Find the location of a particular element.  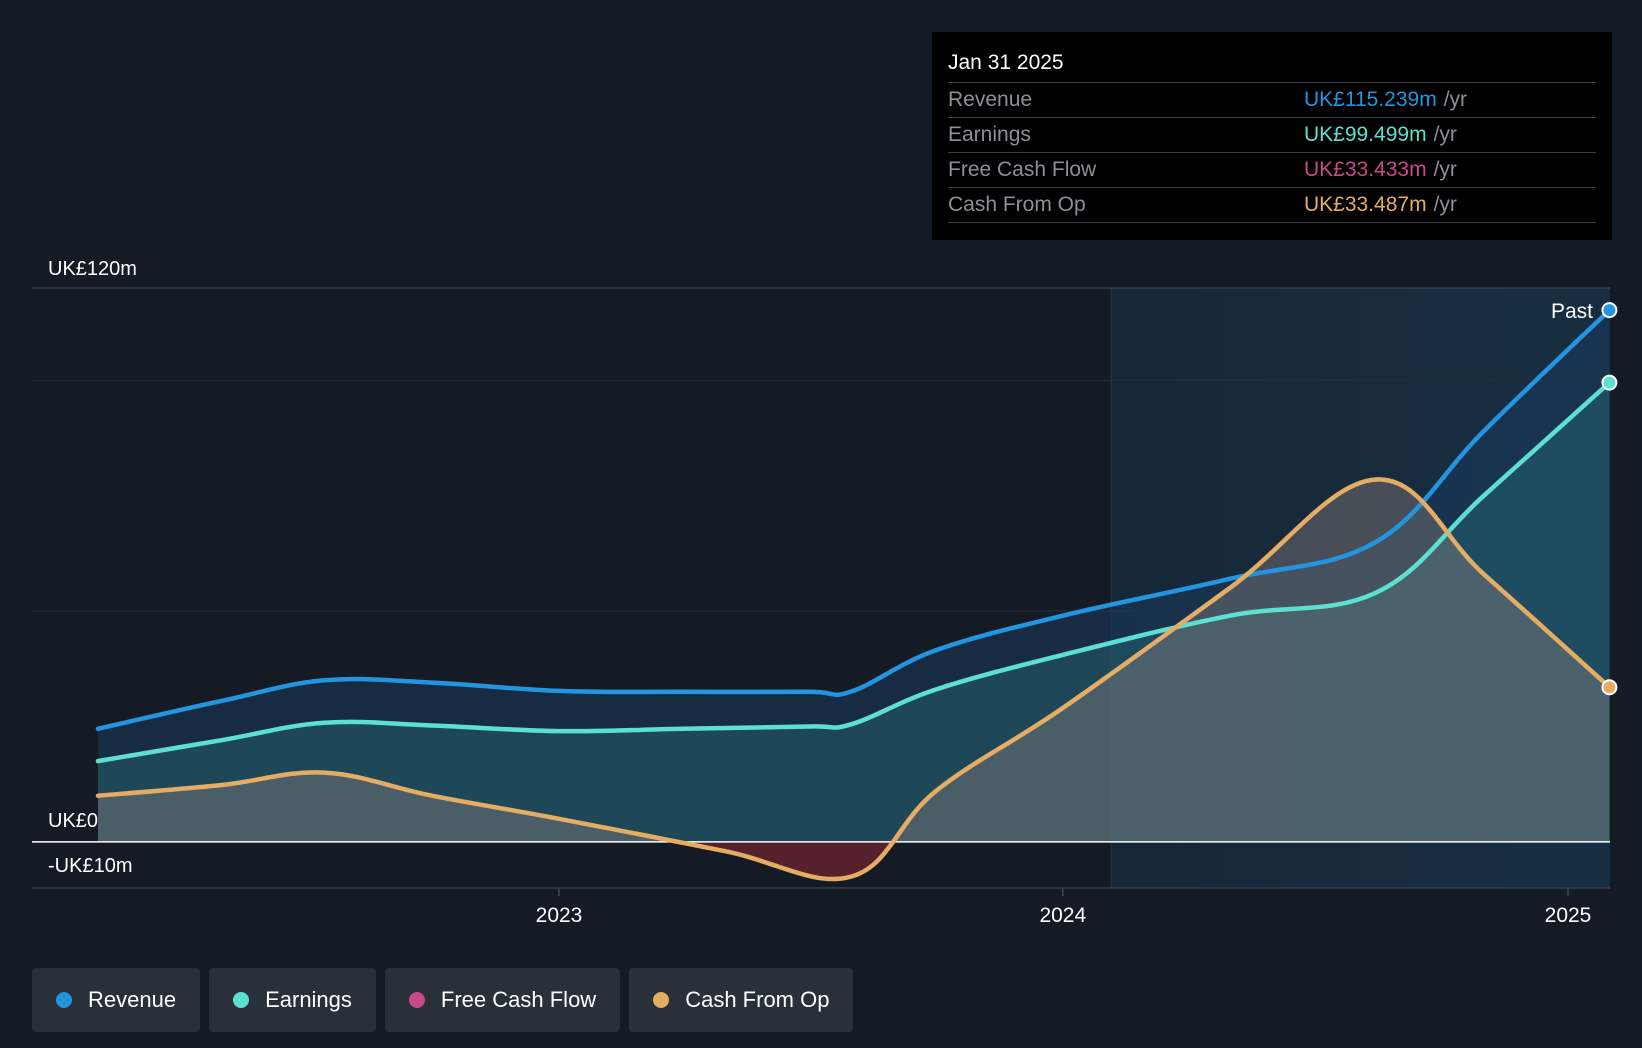

series-end-dots is located at coordinates (1609, 499).